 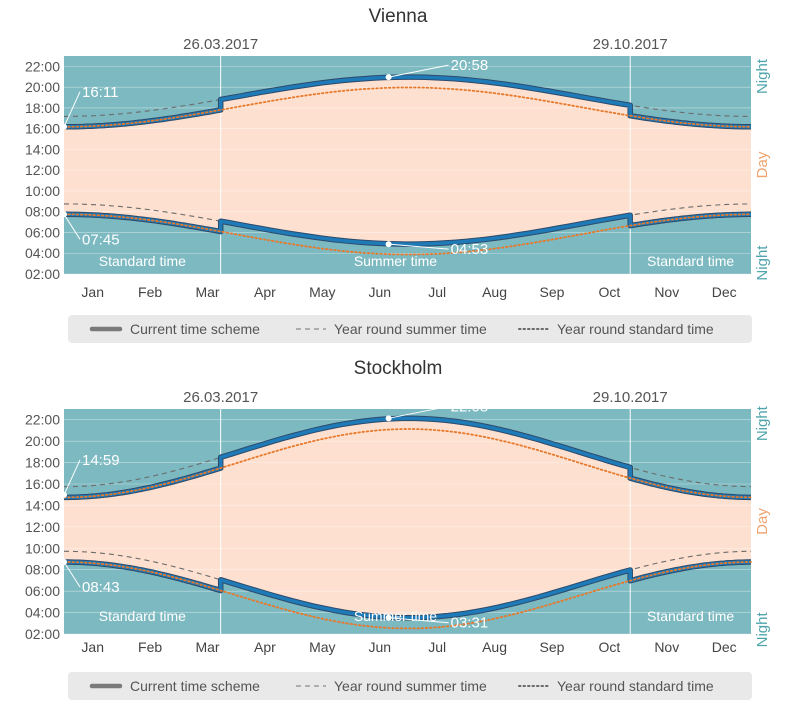 I want to click on annotation-label: 07:45, so click(x=101, y=239).